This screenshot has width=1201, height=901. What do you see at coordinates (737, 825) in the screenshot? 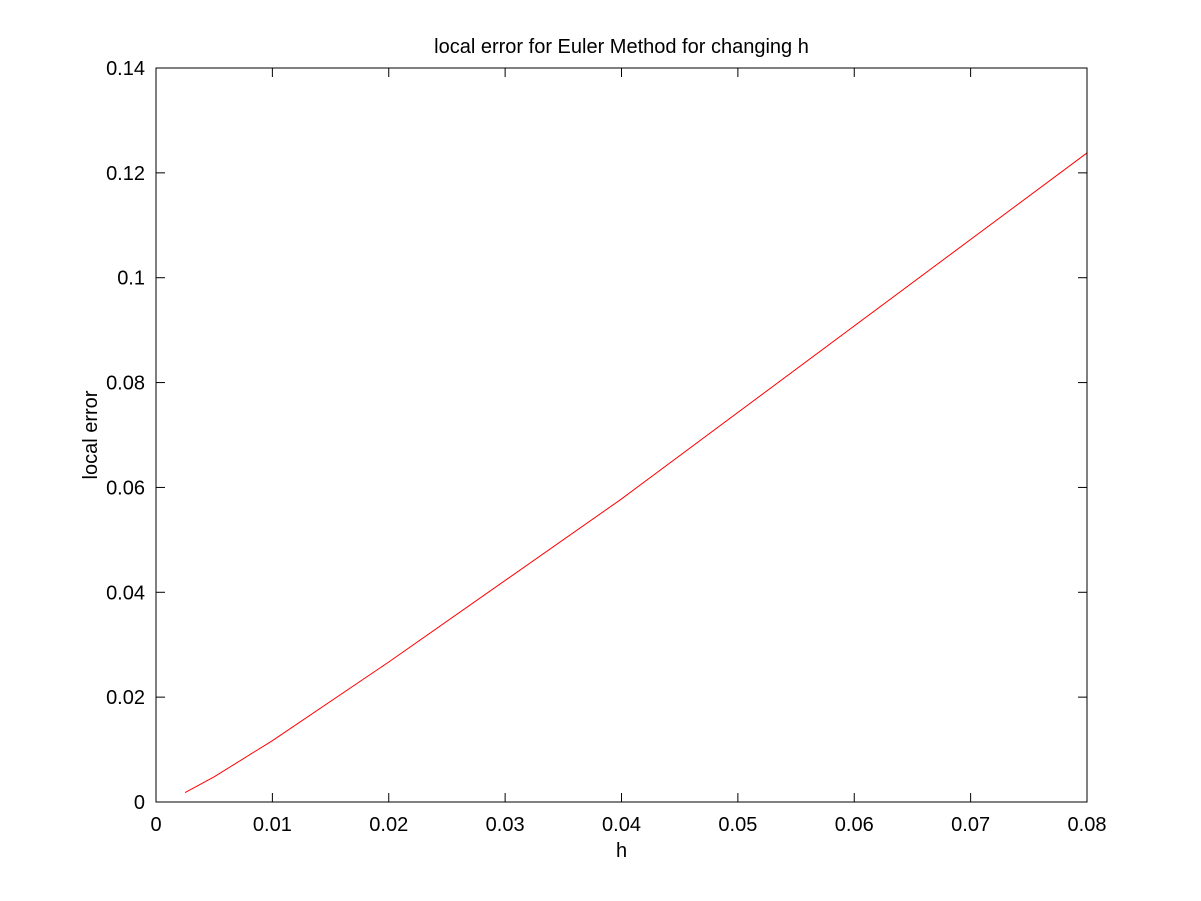
I see `x-tick-label: 0.05` at bounding box center [737, 825].